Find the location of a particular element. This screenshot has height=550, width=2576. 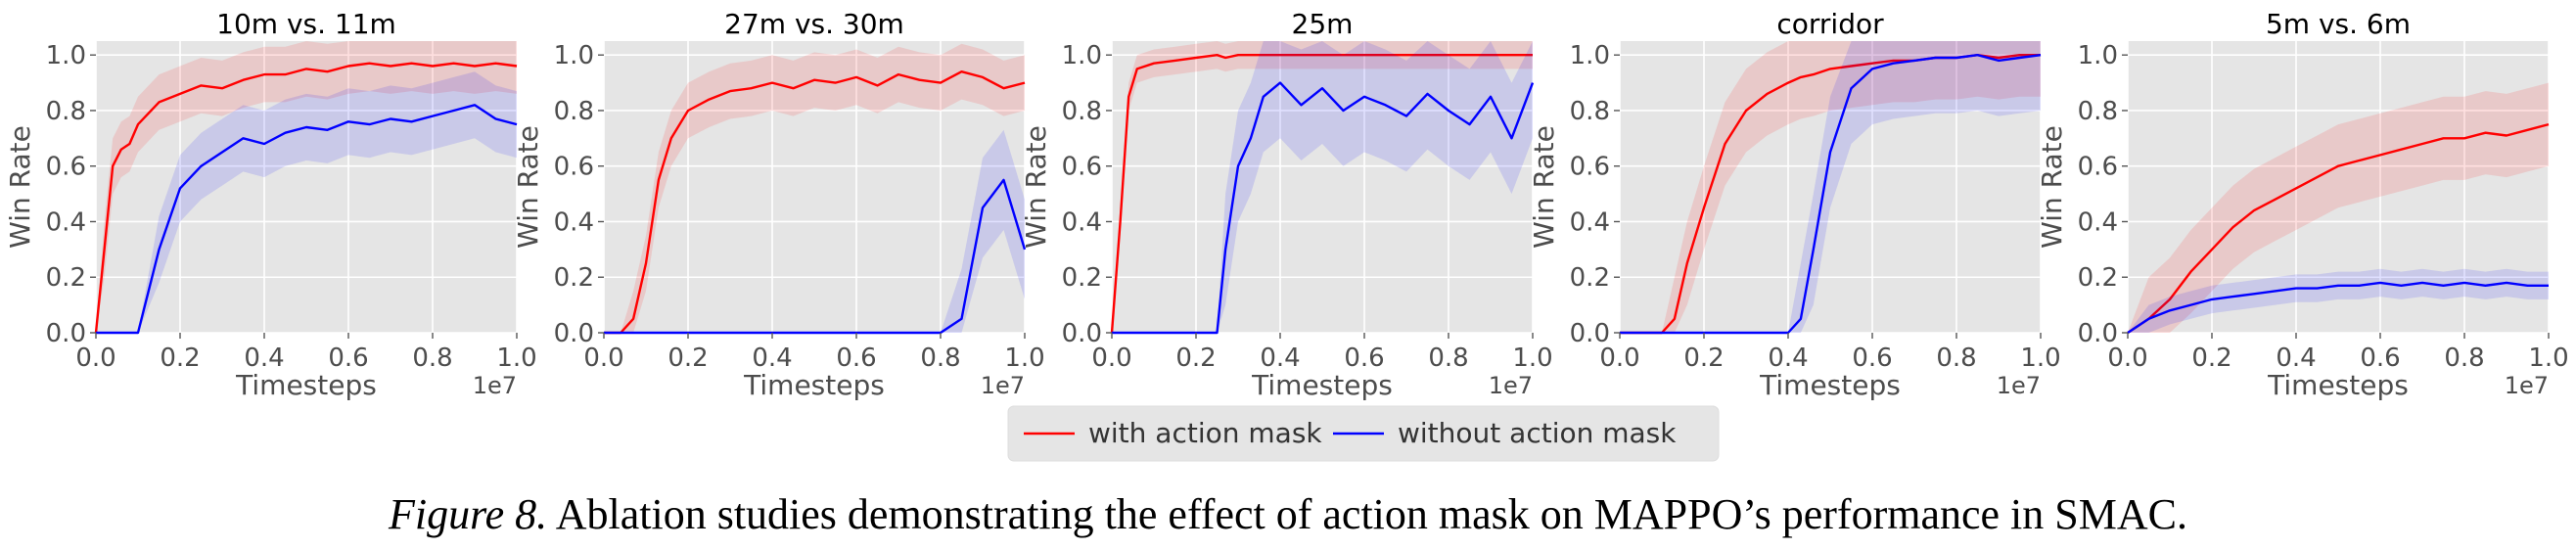

chart-title: 25m is located at coordinates (1323, 24).